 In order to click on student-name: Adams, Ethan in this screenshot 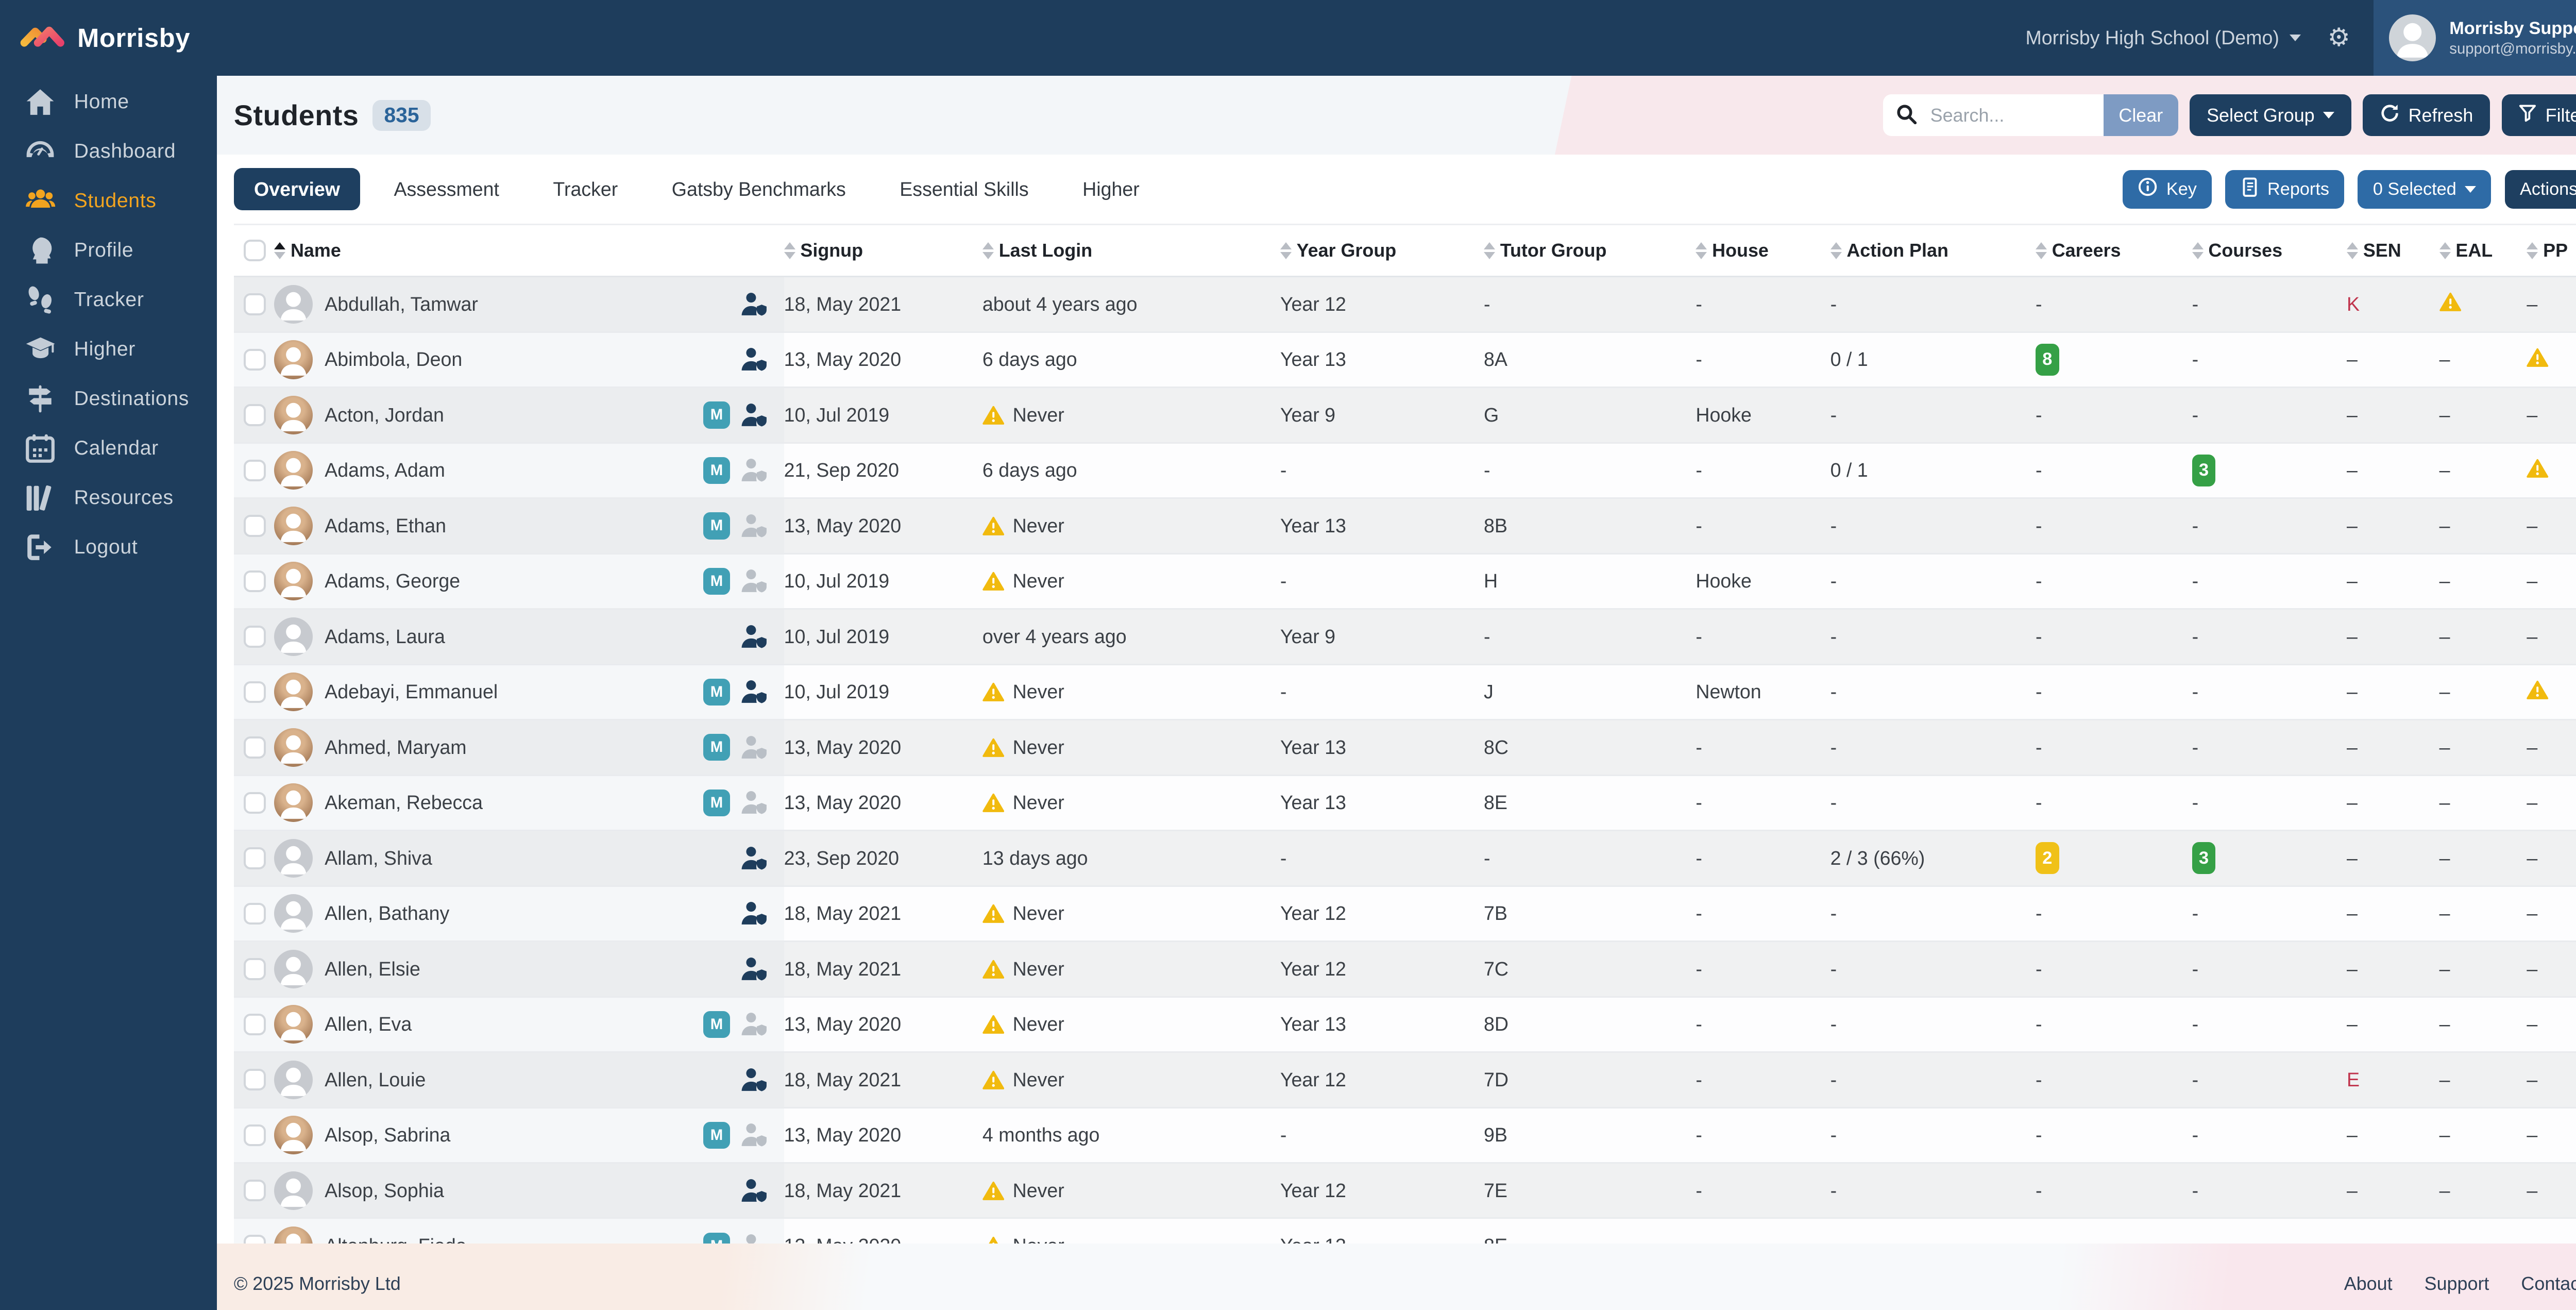, I will do `click(385, 525)`.